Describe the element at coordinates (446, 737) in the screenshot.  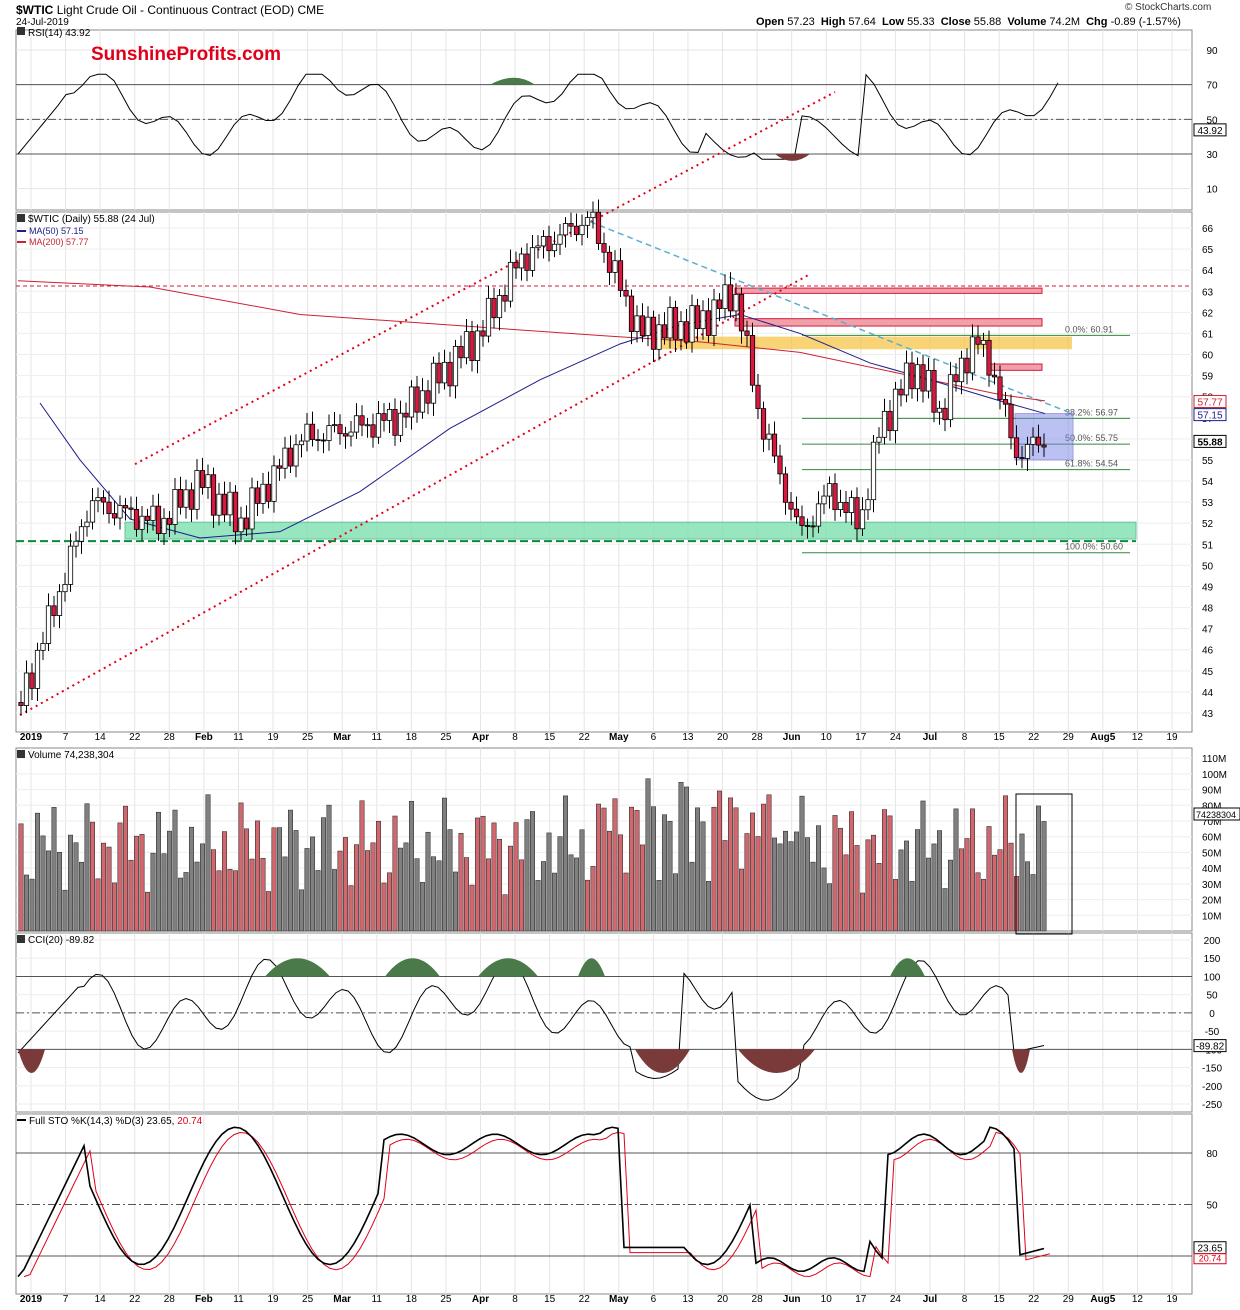
I see `x-tick-label: 25` at that location.